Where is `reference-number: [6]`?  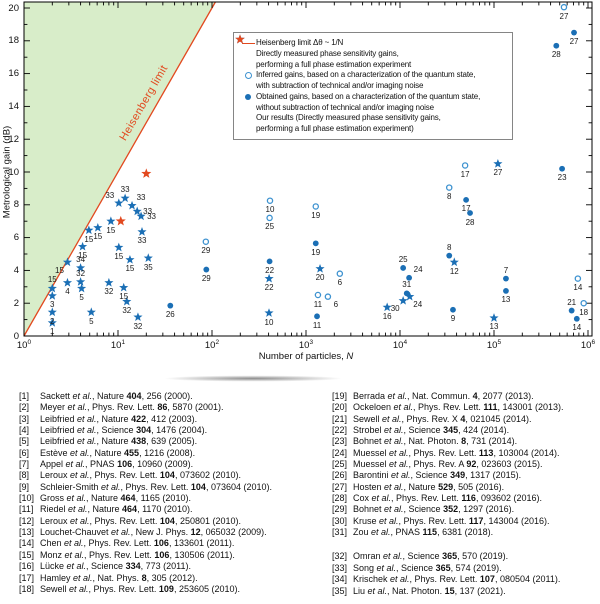
reference-number: [6] is located at coordinates (24, 452).